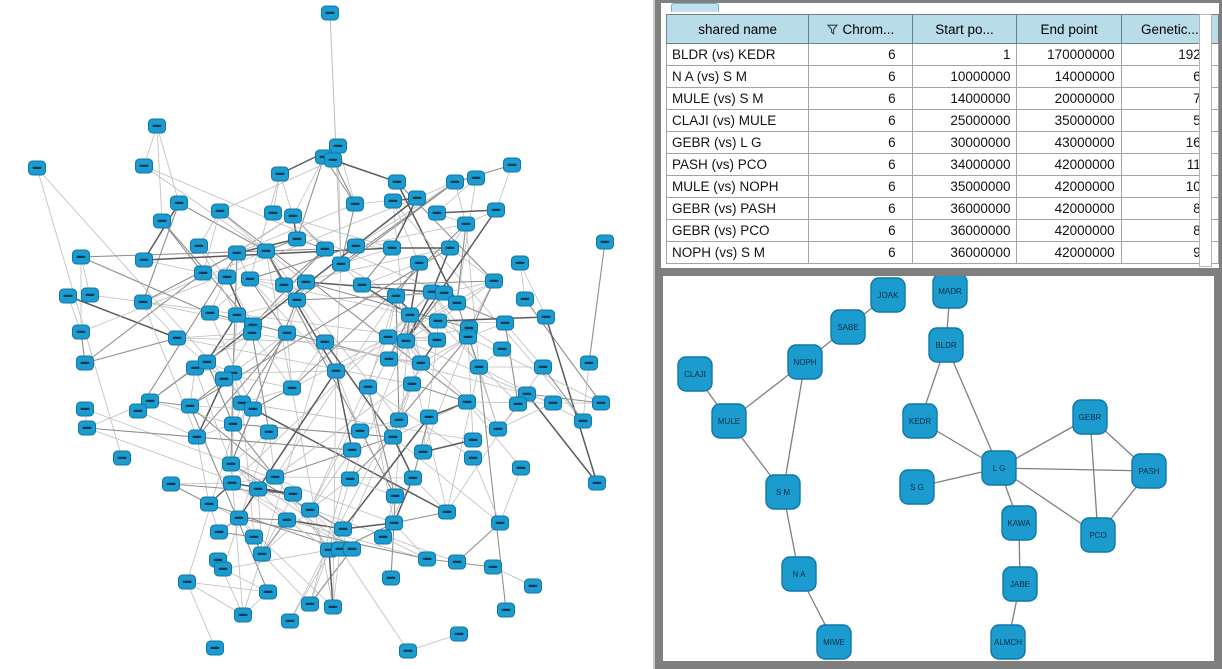 The image size is (1222, 669). Describe the element at coordinates (737, 29) in the screenshot. I see `column-header-sharedname: shared name` at that location.